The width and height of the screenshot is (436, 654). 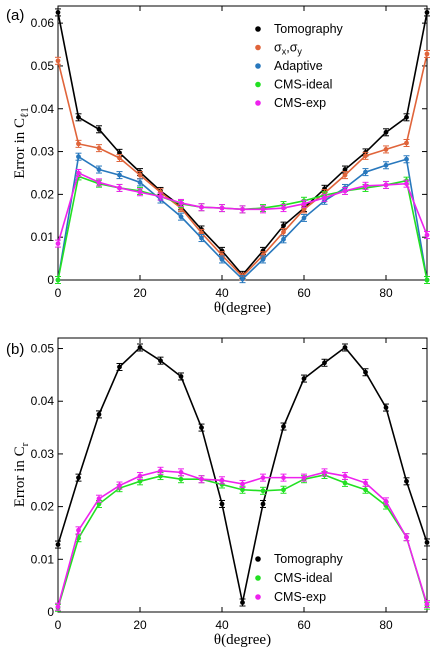 I want to click on series-cms-ideal, so click(x=242, y=228).